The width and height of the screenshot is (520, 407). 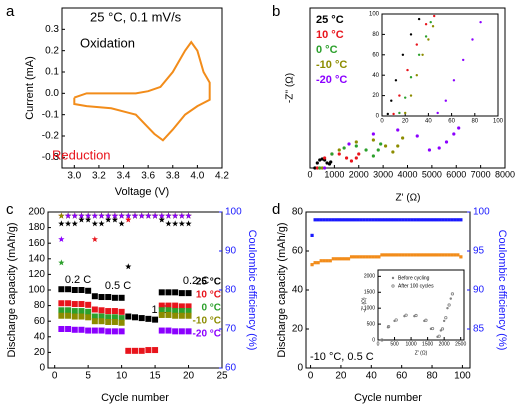 What do you see at coordinates (479, 329) in the screenshot?
I see `y2-tick-label: 85` at bounding box center [479, 329].